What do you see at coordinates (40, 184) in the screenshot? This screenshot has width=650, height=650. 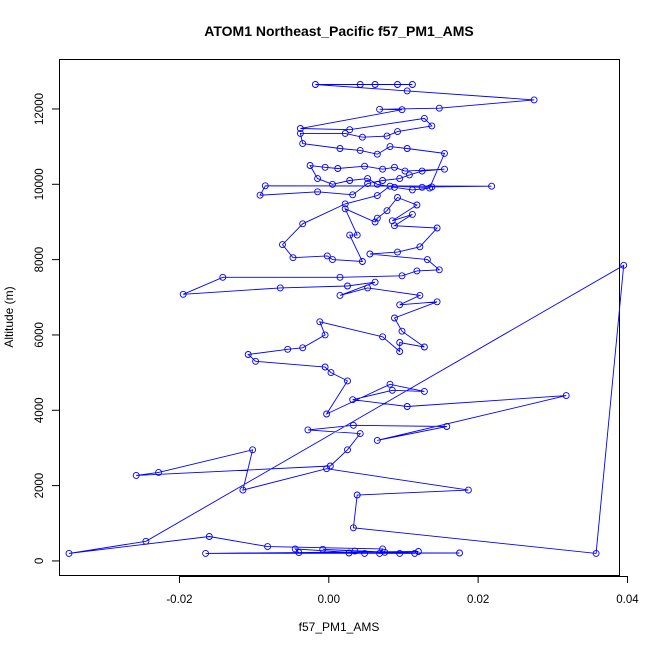 I see `y-tick-label: 10000` at bounding box center [40, 184].